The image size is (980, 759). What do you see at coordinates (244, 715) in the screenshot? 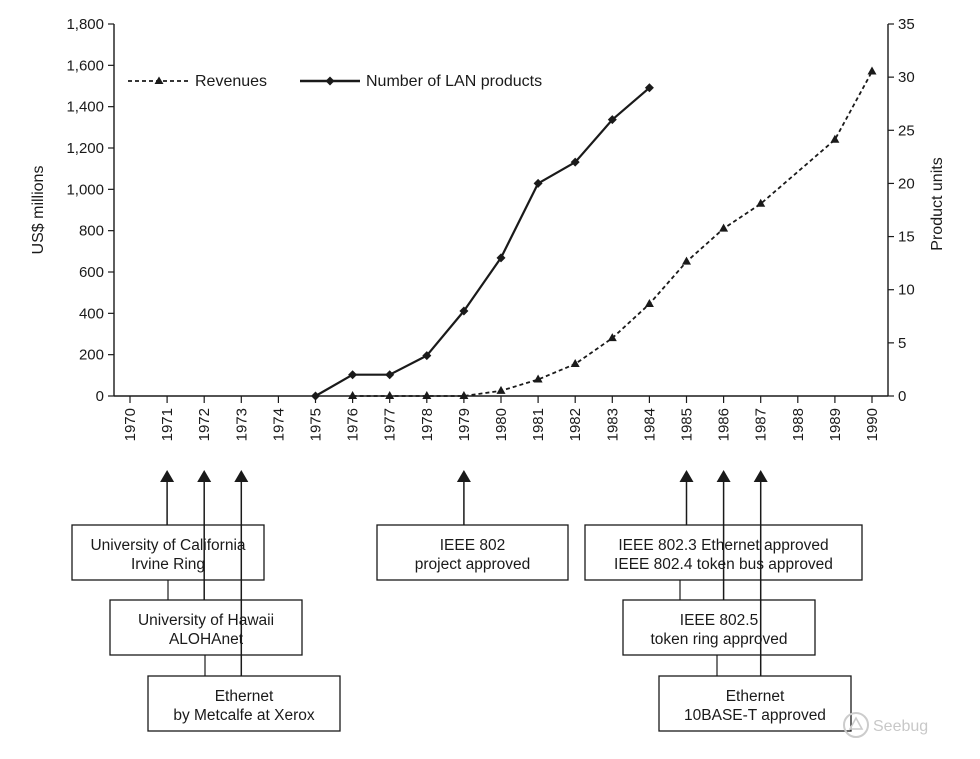
I see `event-text: by Metcalfe at Xerox` at bounding box center [244, 715].